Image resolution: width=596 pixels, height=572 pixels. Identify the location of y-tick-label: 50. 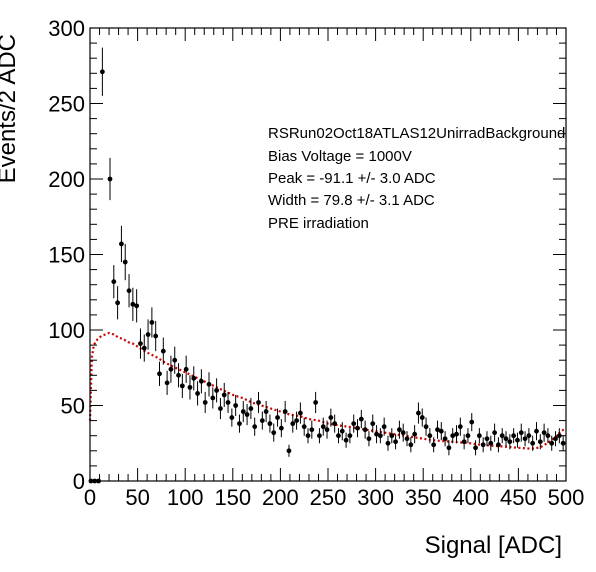
(73, 406).